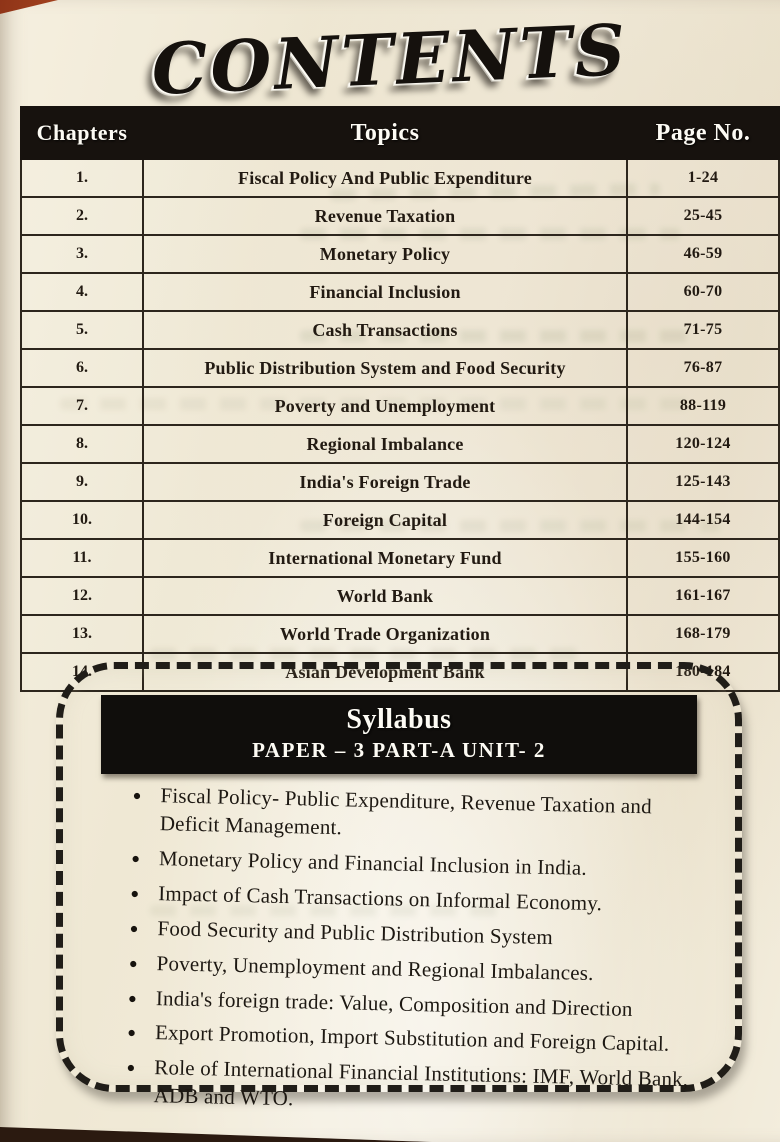  I want to click on table-row: 8. Regional Imbalance 120-124, so click(400, 444).